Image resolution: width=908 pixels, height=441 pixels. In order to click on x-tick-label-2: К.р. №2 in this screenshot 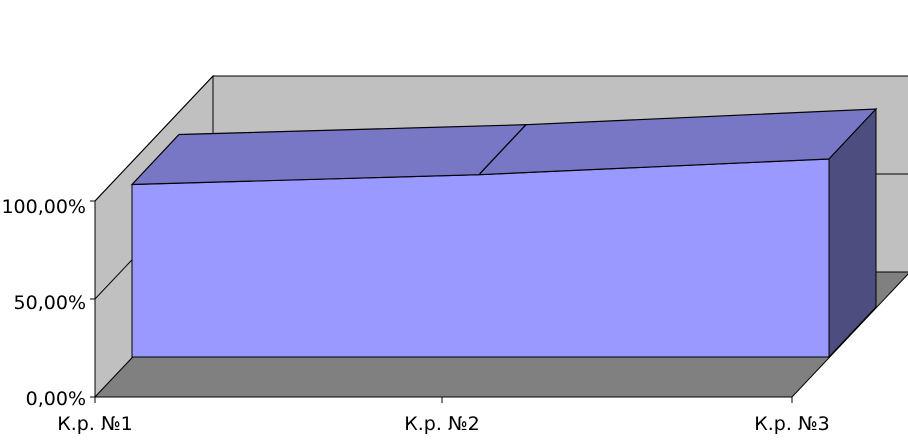, I will do `click(442, 424)`.